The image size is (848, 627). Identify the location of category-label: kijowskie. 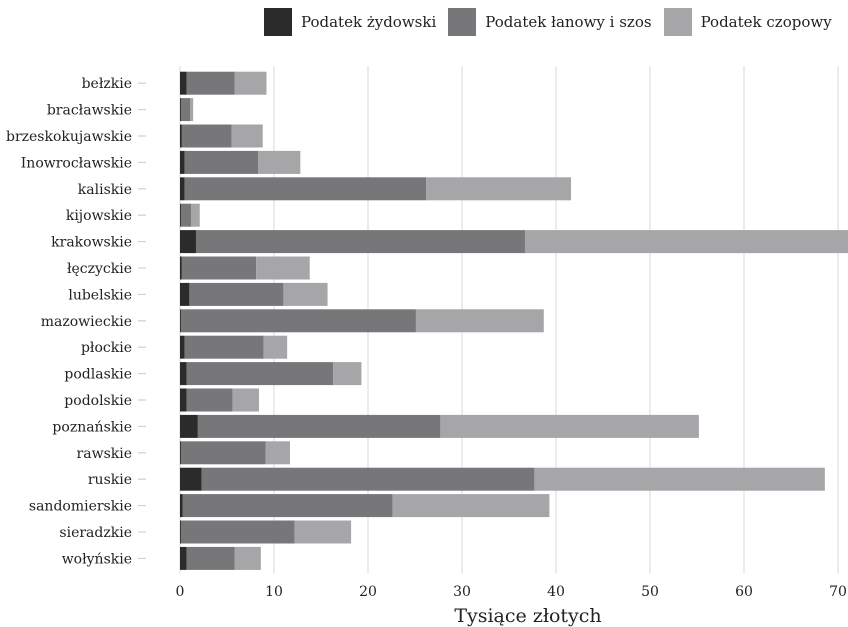
(99, 216).